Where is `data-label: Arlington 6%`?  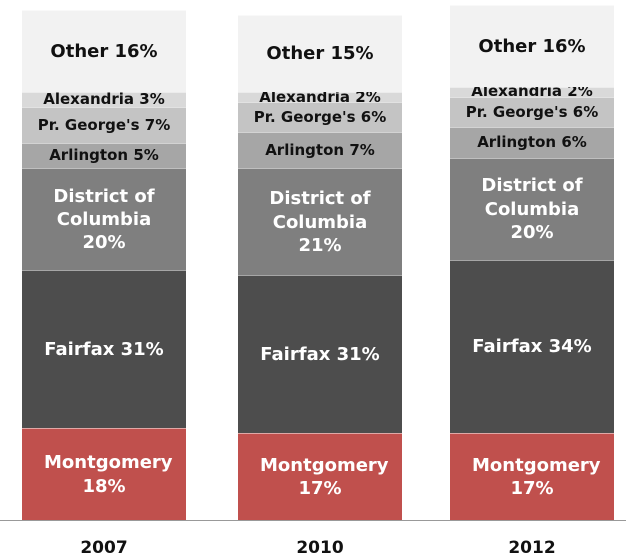
data-label: Arlington 6% is located at coordinates (532, 143).